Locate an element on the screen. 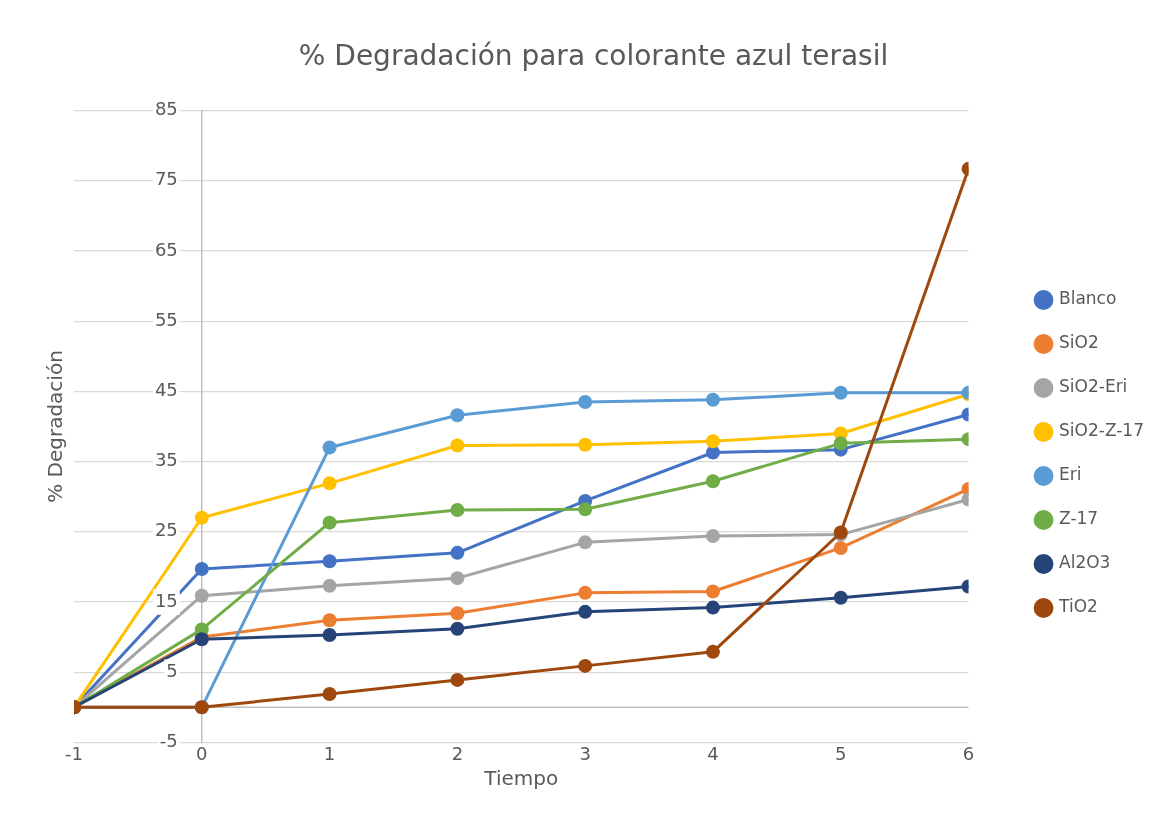  y-tick-label: 25 is located at coordinates (166, 530).